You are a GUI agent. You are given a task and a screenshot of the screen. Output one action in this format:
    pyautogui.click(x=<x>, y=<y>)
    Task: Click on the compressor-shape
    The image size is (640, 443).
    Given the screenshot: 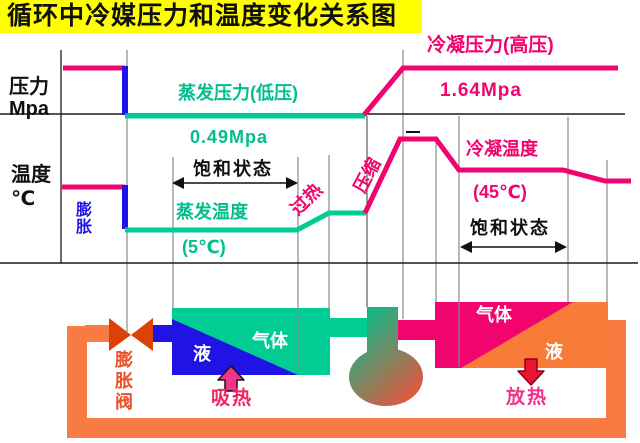 What is the action you would take?
    pyautogui.click(x=386, y=356)
    